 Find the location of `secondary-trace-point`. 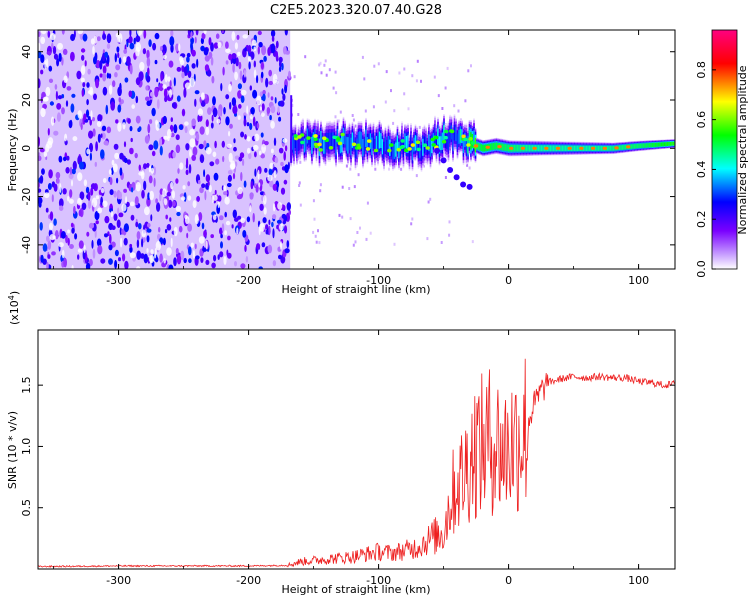

secondary-trace-point is located at coordinates (456, 177).